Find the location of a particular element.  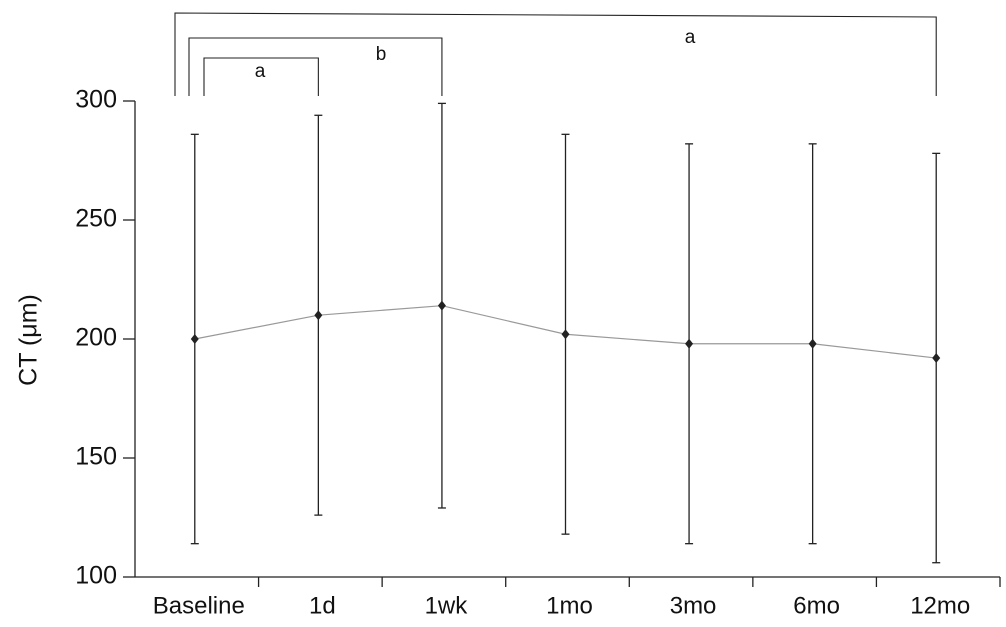

y-axis-label: CT (μm) is located at coordinates (29, 340).